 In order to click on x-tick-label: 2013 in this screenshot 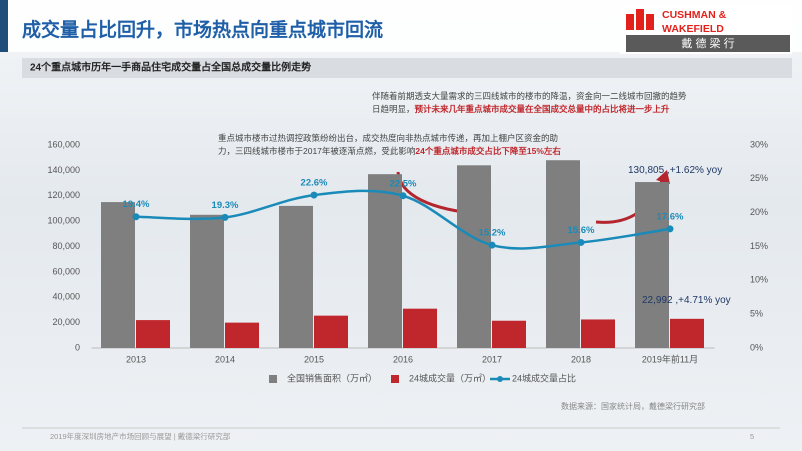, I will do `click(136, 359)`.